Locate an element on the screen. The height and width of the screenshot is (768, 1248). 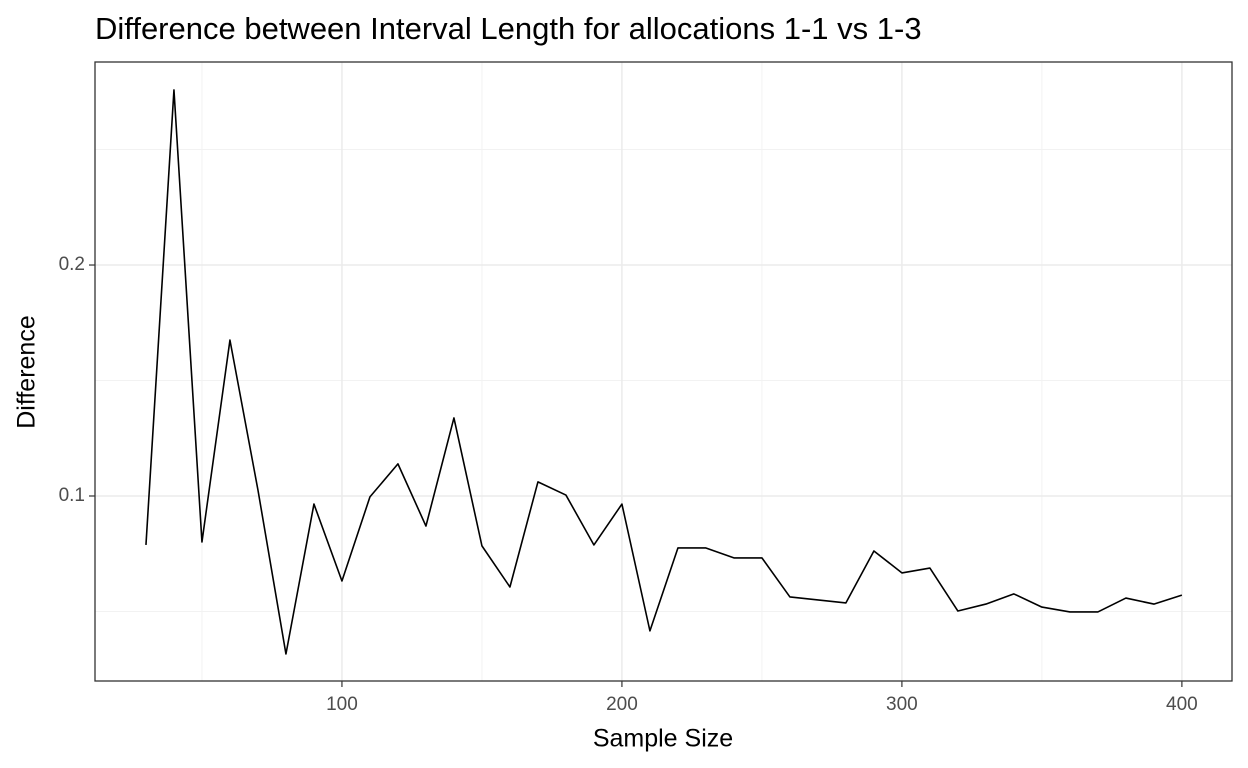
x-tick-label: 100 is located at coordinates (342, 704).